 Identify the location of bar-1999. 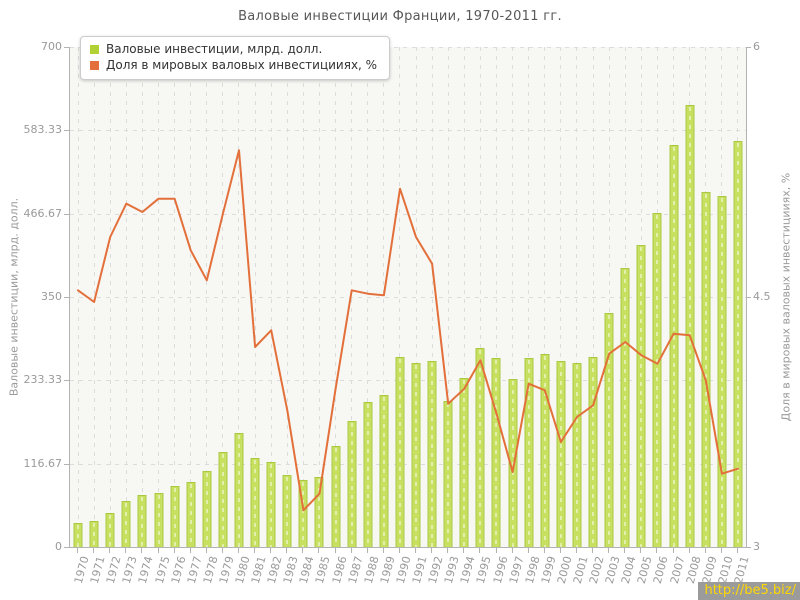
(545, 450).